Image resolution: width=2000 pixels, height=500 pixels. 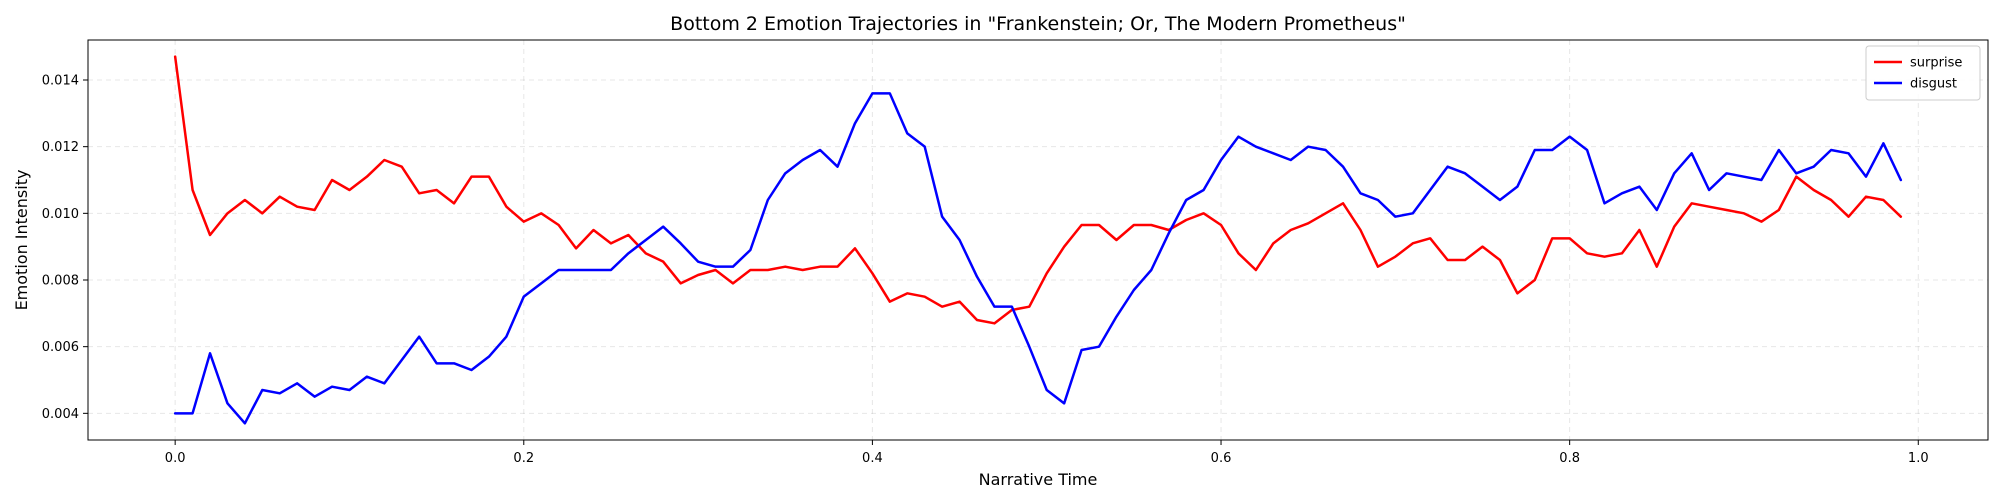 What do you see at coordinates (60, 281) in the screenshot?
I see `y-tick-label: 0.008` at bounding box center [60, 281].